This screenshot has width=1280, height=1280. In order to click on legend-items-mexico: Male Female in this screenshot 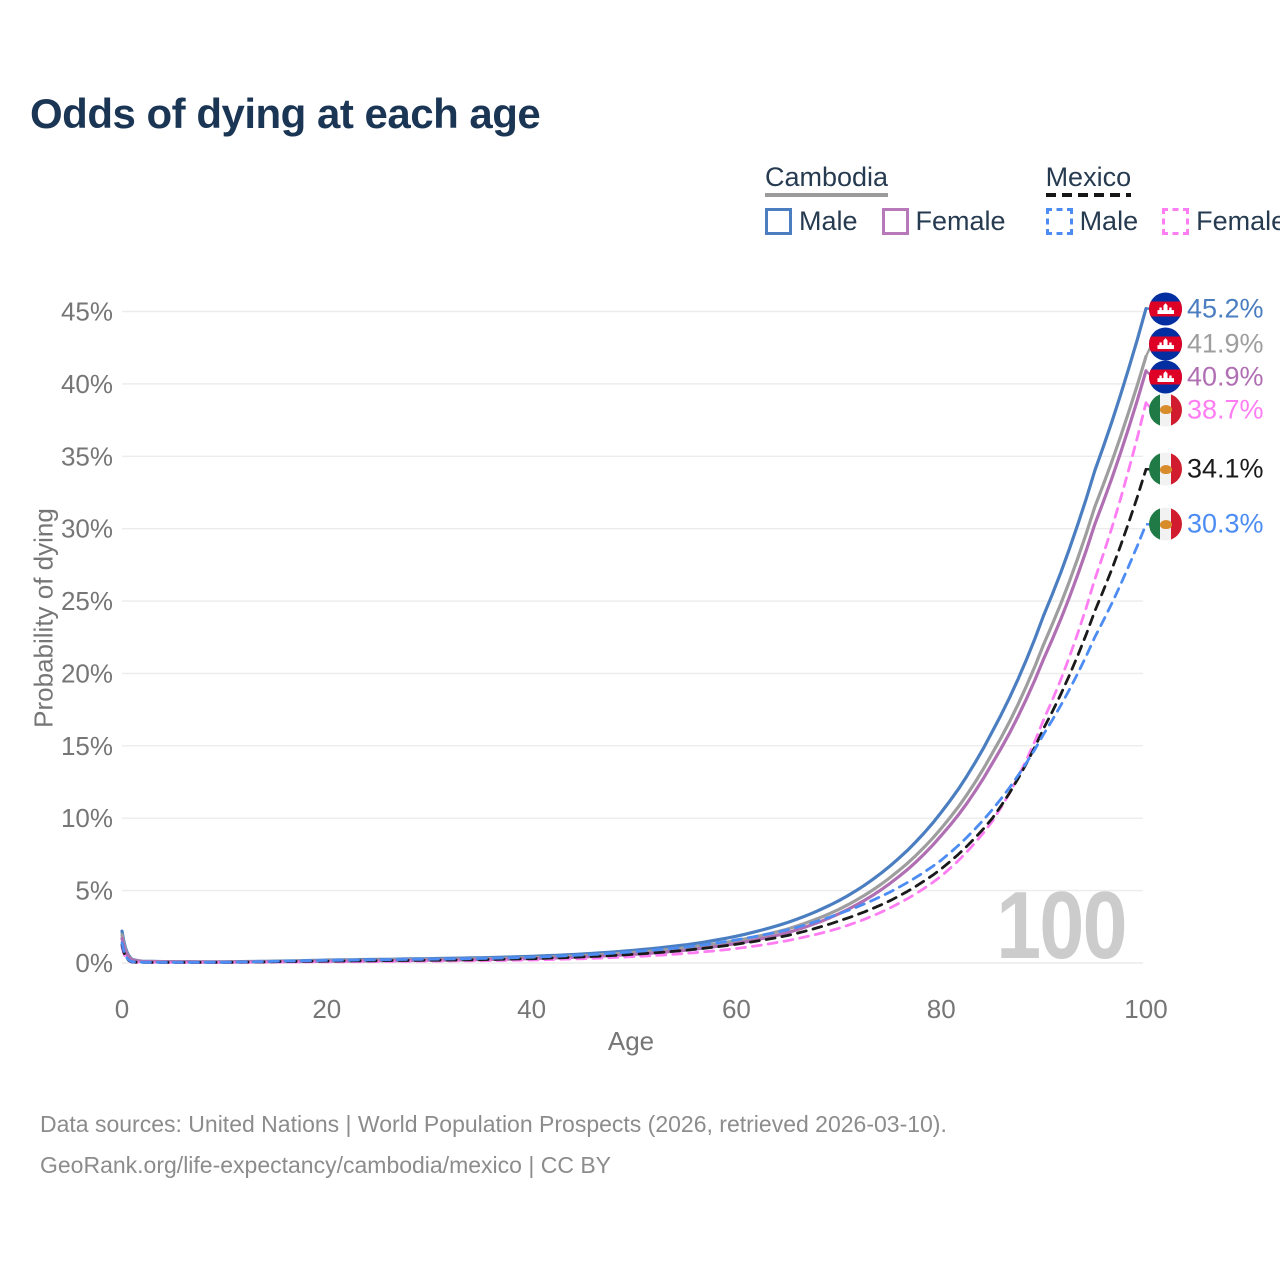, I will do `click(1162, 221)`.